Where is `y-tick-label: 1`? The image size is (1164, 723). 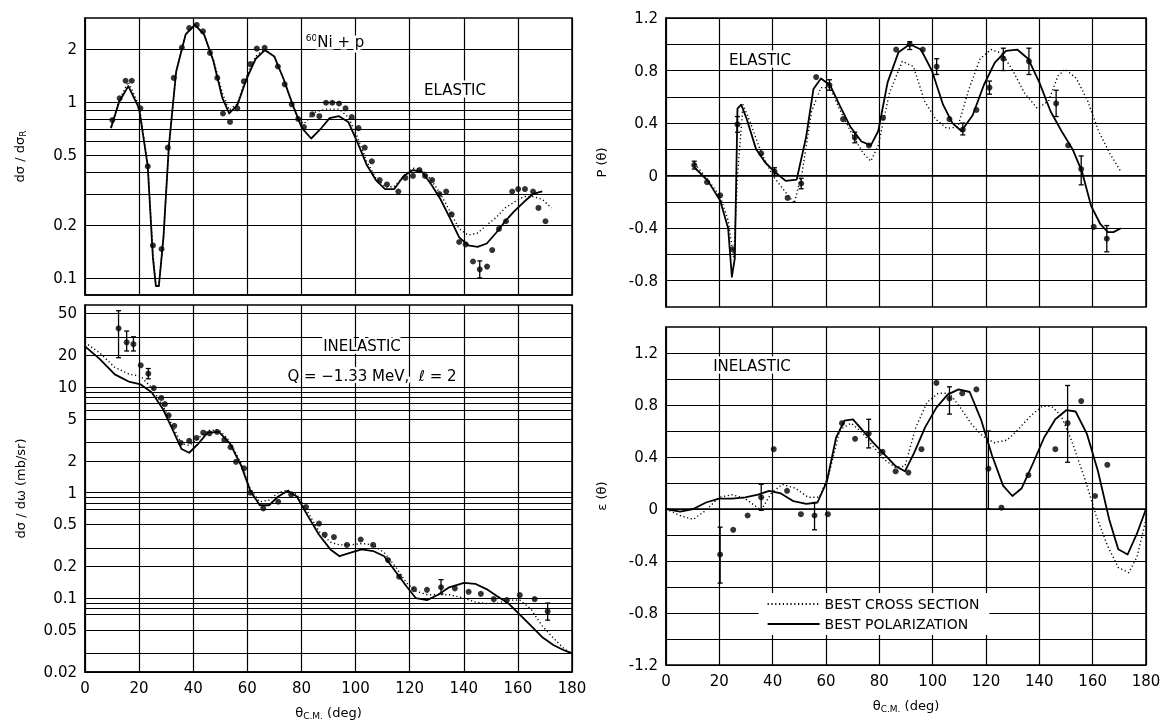 y-tick-label: 1 is located at coordinates (72, 492).